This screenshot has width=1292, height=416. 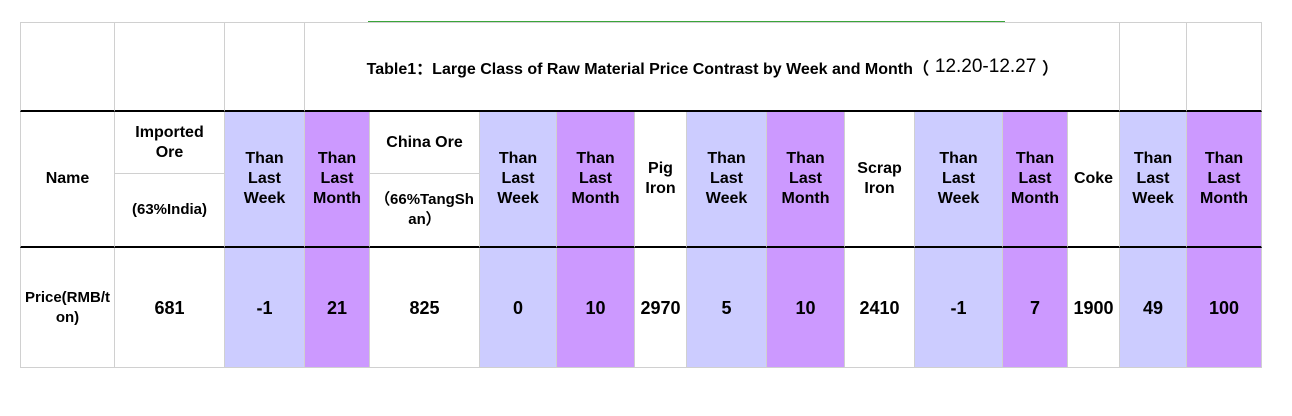 I want to click on data-cell: 5, so click(x=727, y=308).